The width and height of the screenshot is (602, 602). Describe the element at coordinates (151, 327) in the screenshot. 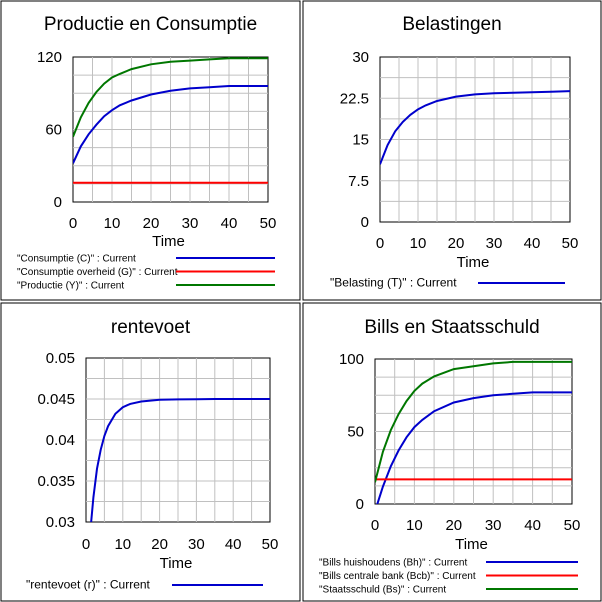

I see `chart-title: rentevoet` at that location.